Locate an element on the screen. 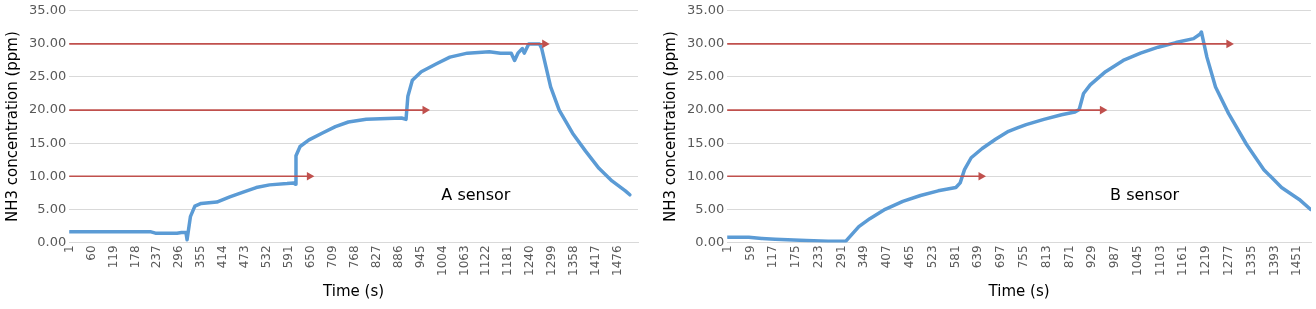  x-tick-label: 1161 is located at coordinates (1182, 261).